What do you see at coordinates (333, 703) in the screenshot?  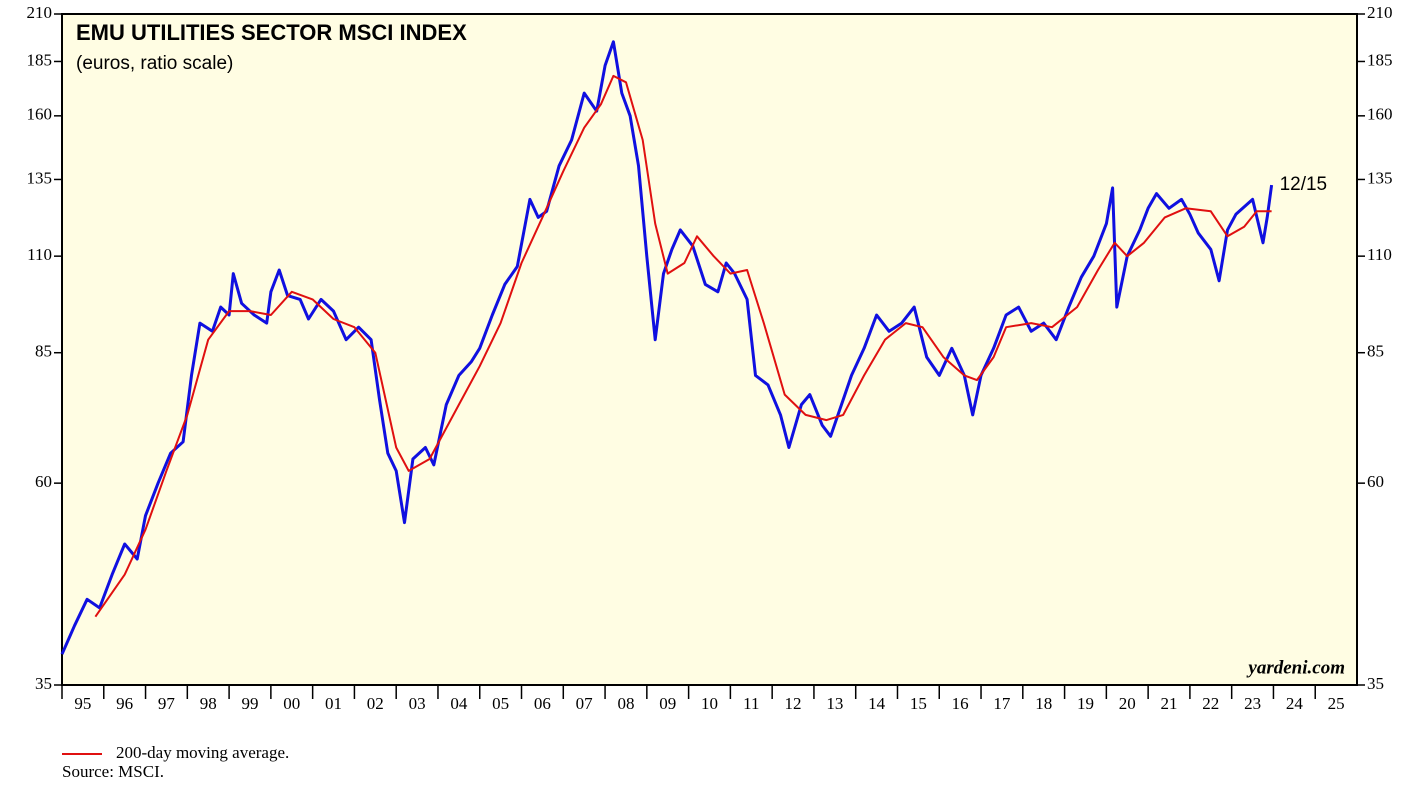 I see `x-tick-label: 01` at bounding box center [333, 703].